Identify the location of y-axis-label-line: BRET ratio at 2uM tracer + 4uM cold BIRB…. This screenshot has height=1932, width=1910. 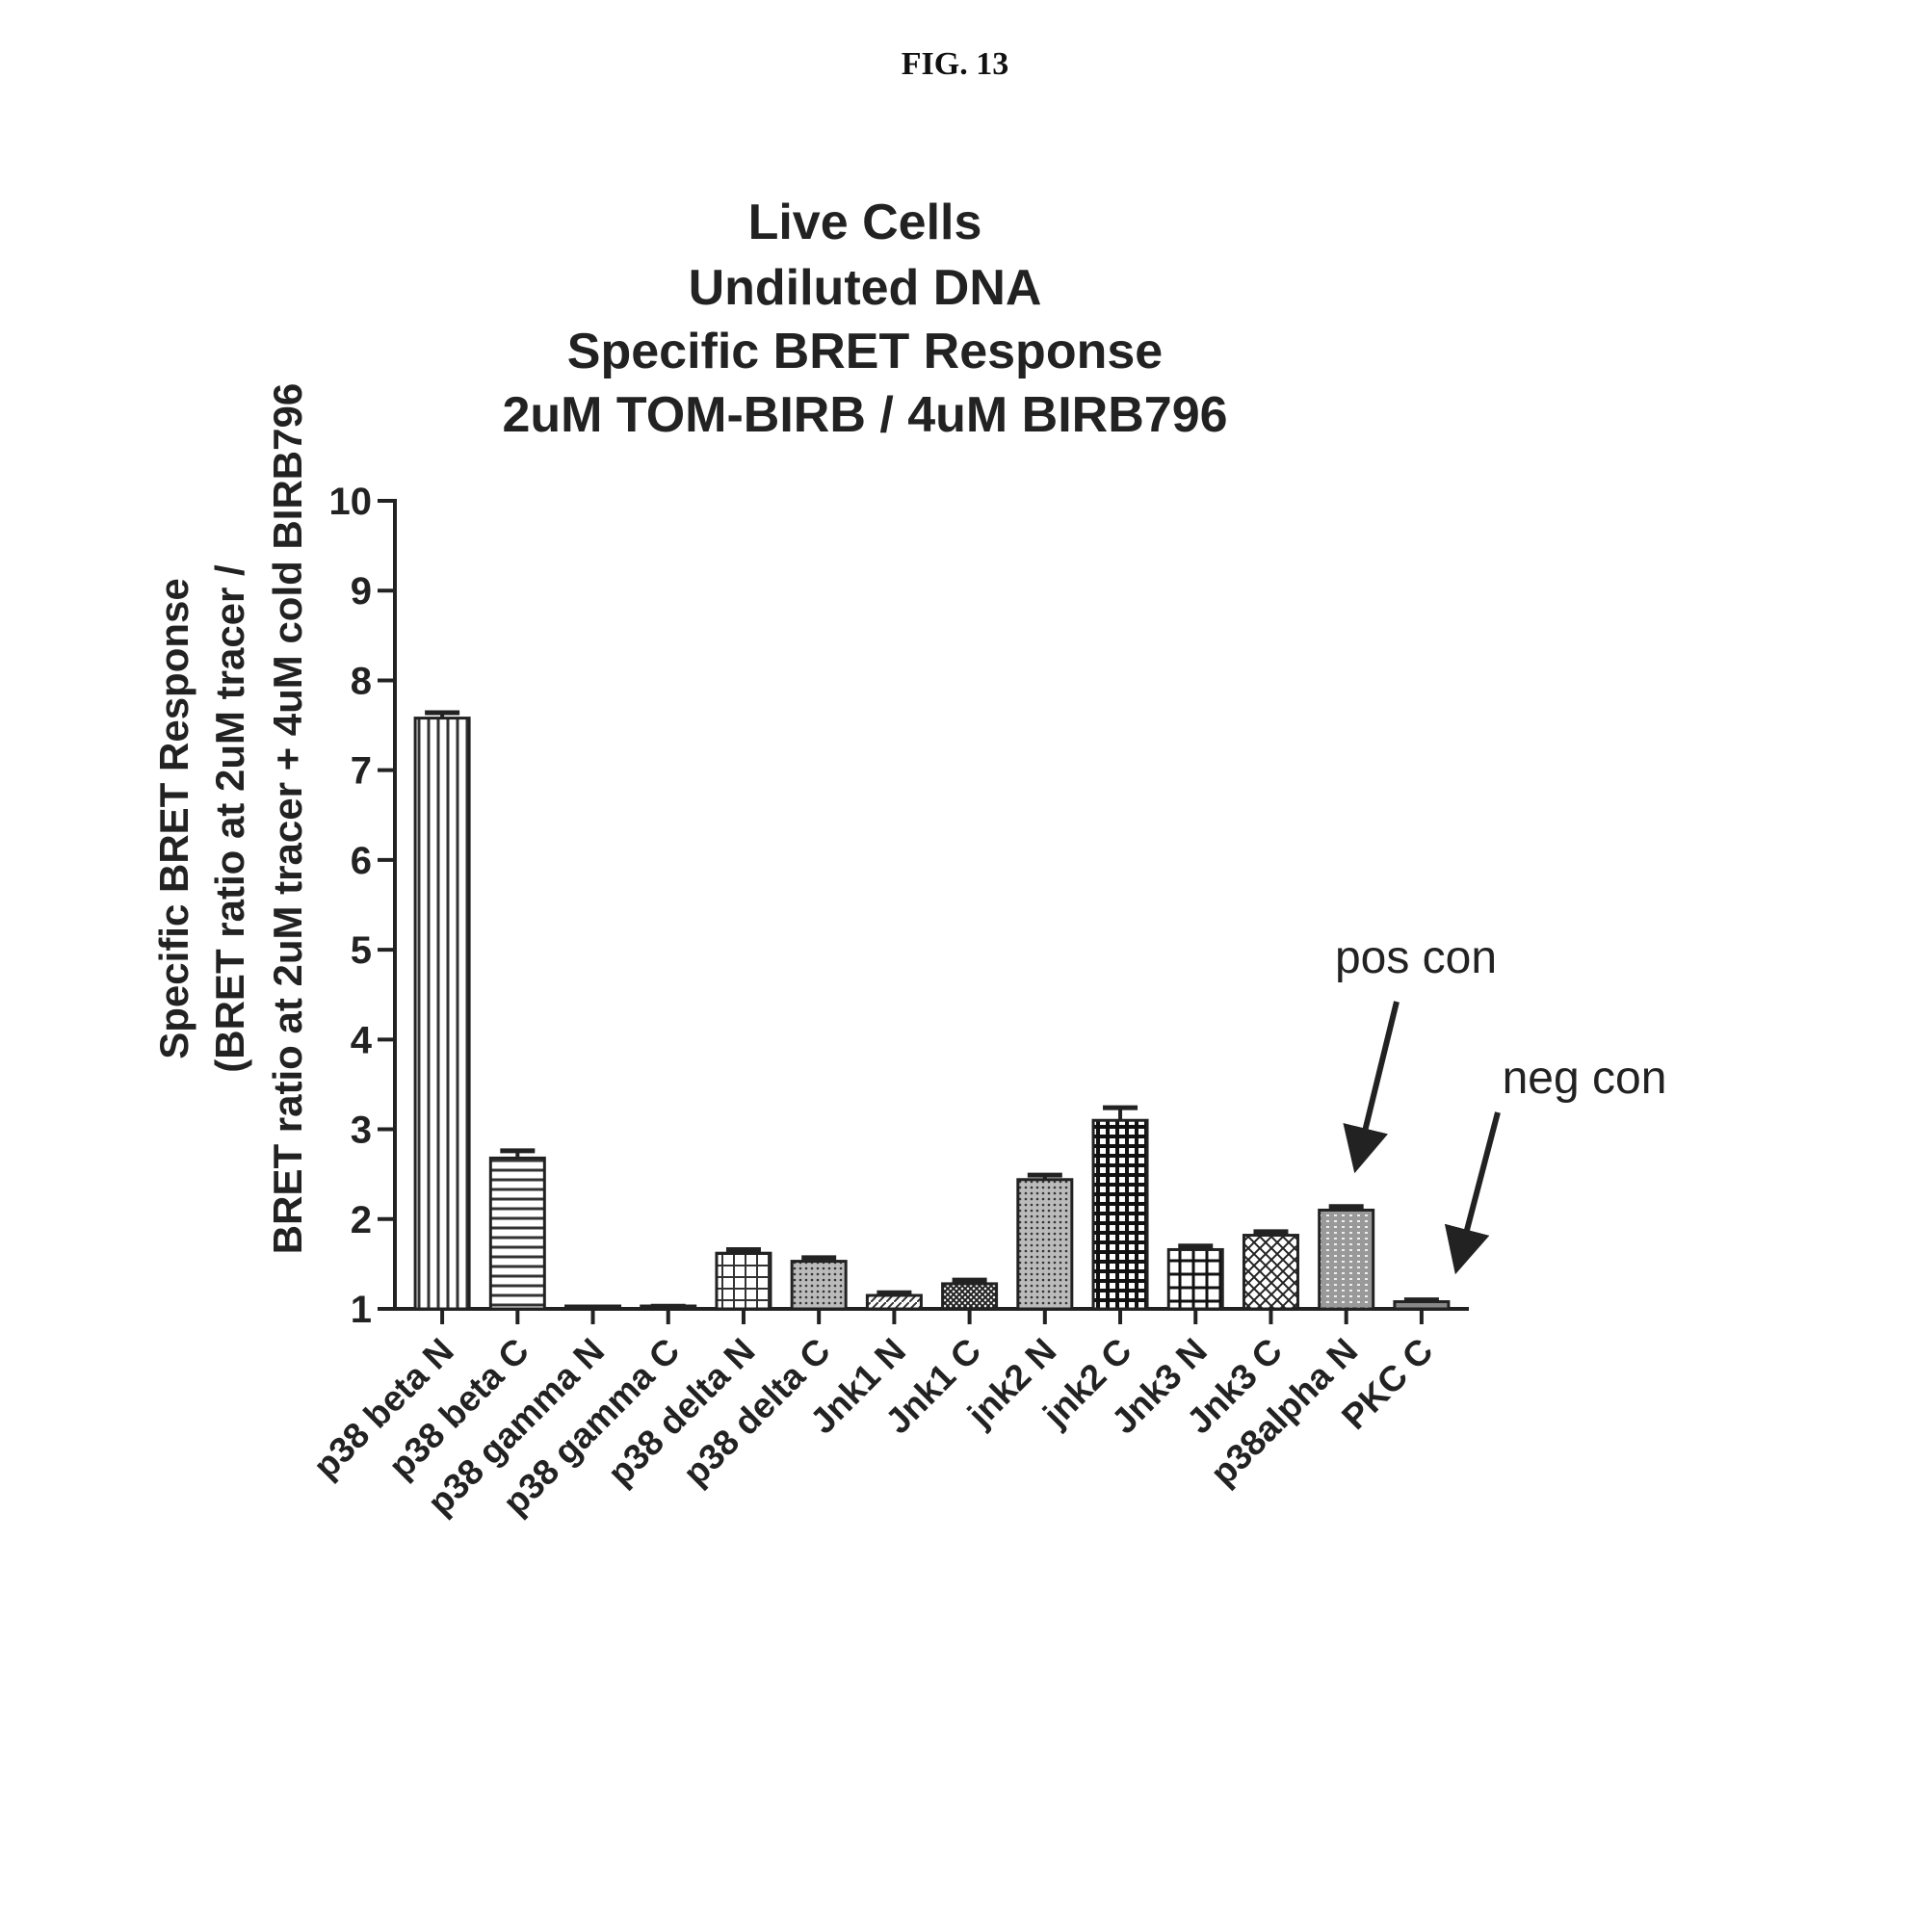
(288, 818).